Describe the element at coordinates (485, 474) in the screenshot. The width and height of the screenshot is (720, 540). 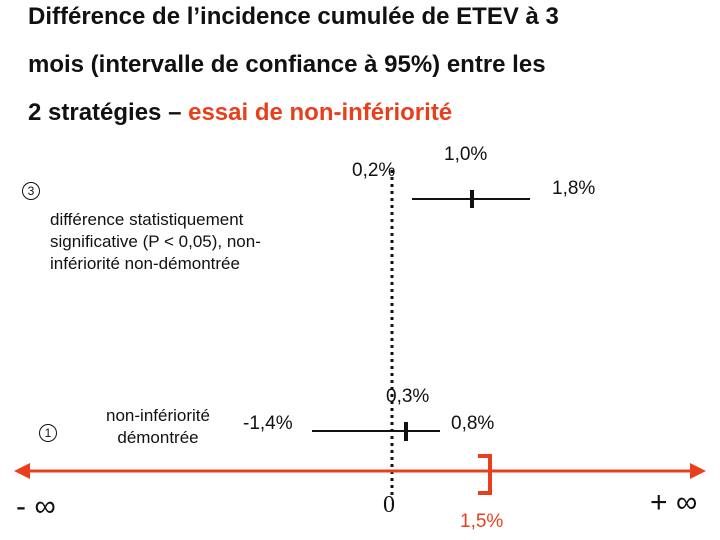
I see `non-inferiority-margin-bracket` at that location.